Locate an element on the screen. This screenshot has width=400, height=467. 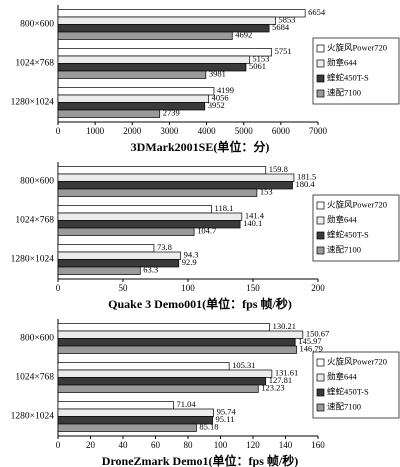
x-tick-label: 120 is located at coordinates (253, 445).